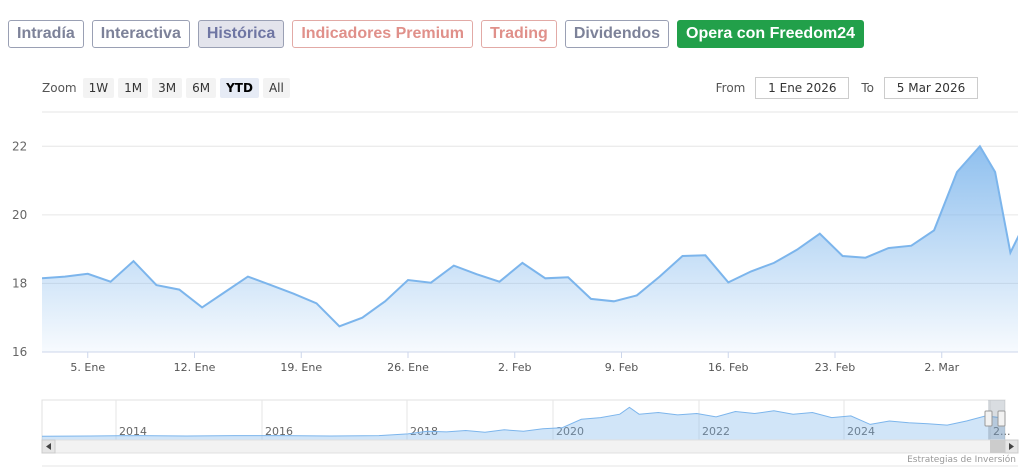  Describe the element at coordinates (383, 34) in the screenshot. I see `tab-indicadores-premium: Indicadores Premium` at that location.